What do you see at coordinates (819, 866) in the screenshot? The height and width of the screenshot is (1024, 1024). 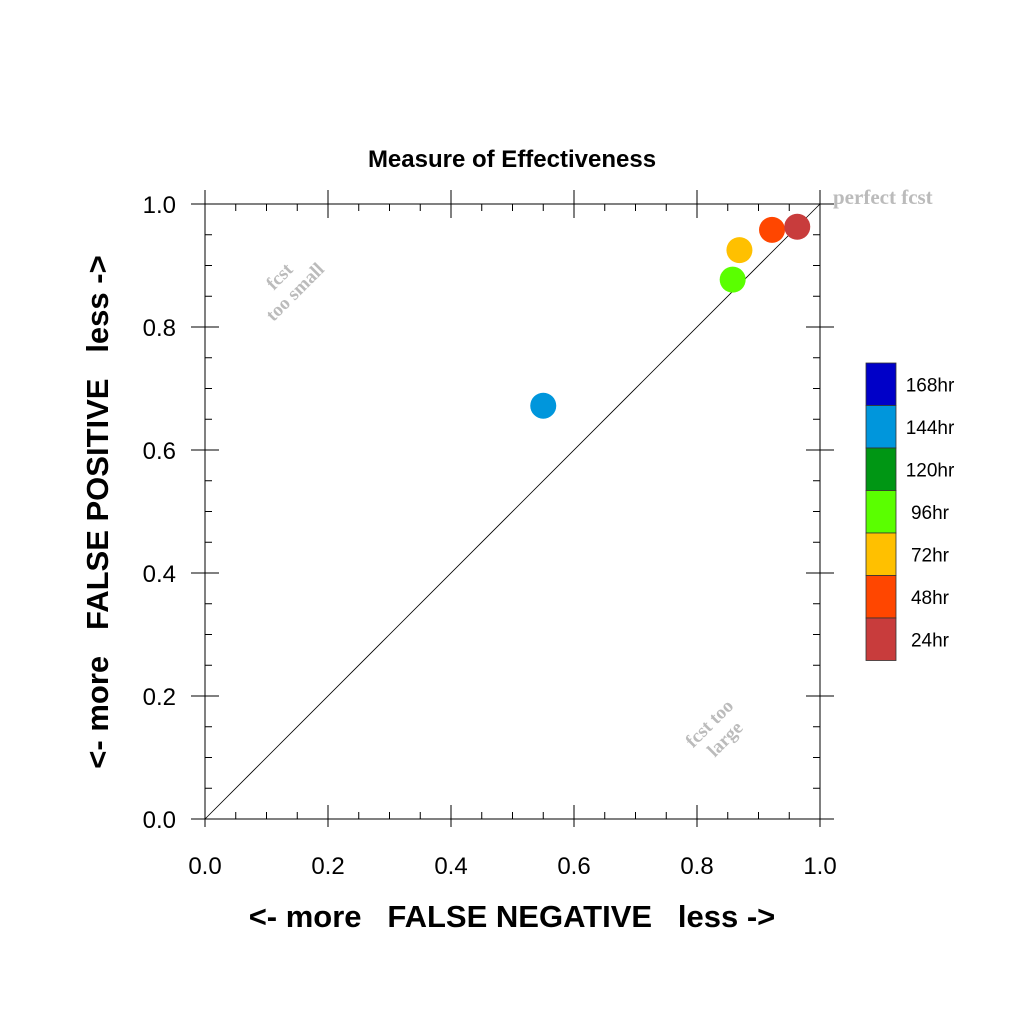 I see `x-tick-label: 1.0` at bounding box center [819, 866].